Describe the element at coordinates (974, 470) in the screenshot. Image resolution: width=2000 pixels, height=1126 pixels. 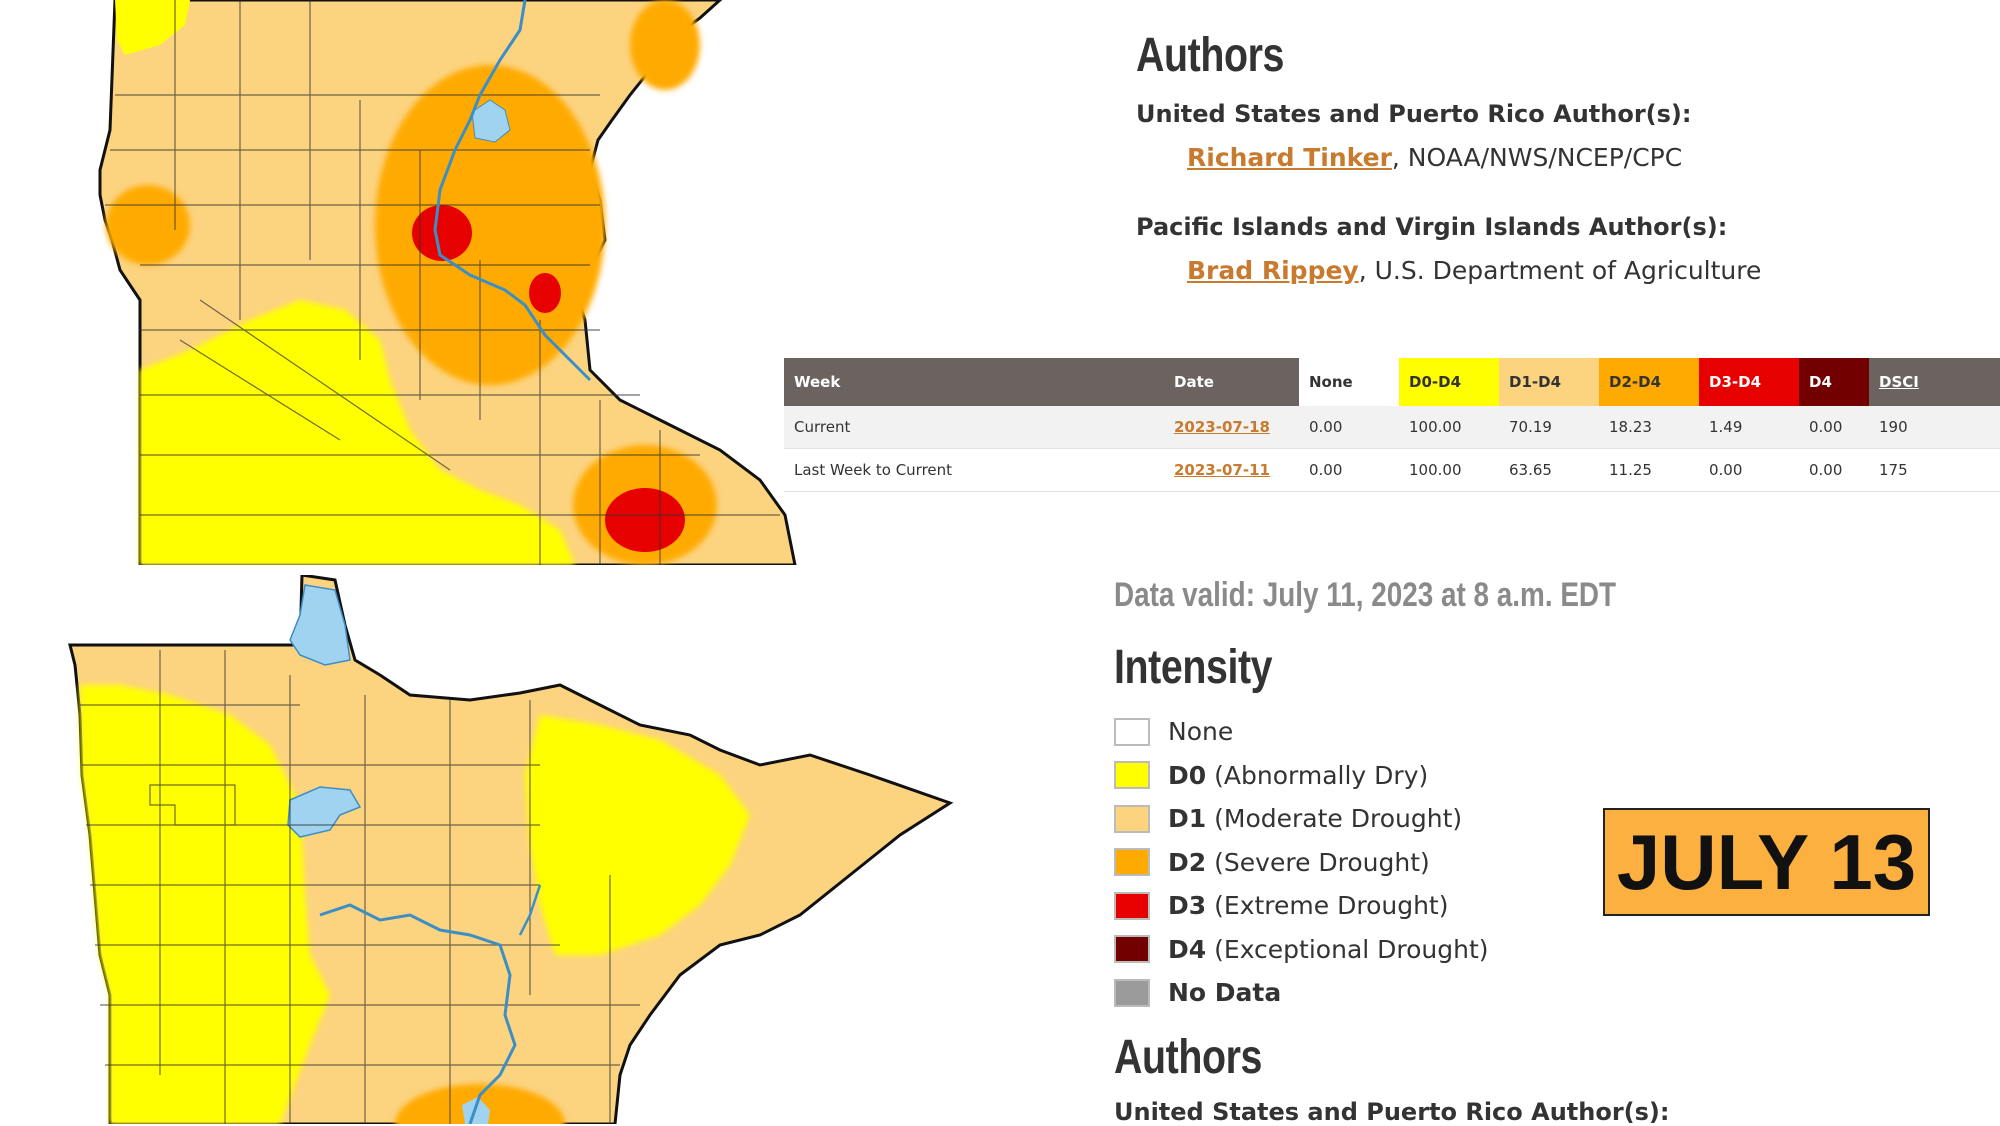
I see `cell-week: Last Week to Current` at that location.